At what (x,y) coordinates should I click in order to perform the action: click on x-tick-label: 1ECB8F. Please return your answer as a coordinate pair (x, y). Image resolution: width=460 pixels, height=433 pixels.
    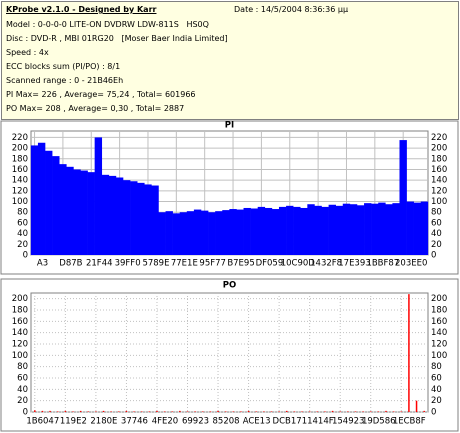
    Looking at the image, I should click on (409, 422).